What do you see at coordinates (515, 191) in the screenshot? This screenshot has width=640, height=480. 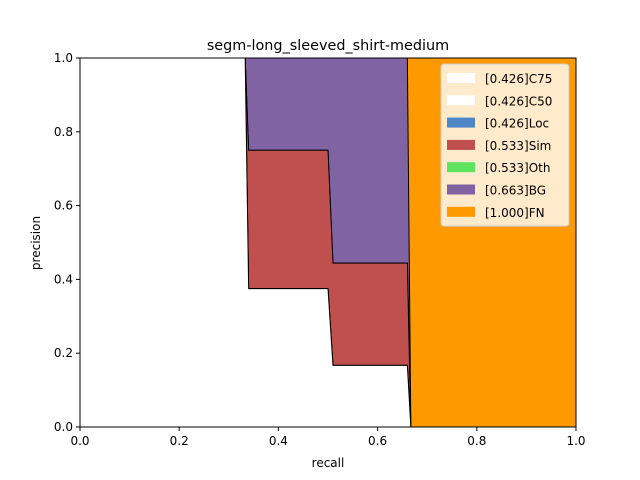 I see `legend-label: [0.663]BG` at bounding box center [515, 191].